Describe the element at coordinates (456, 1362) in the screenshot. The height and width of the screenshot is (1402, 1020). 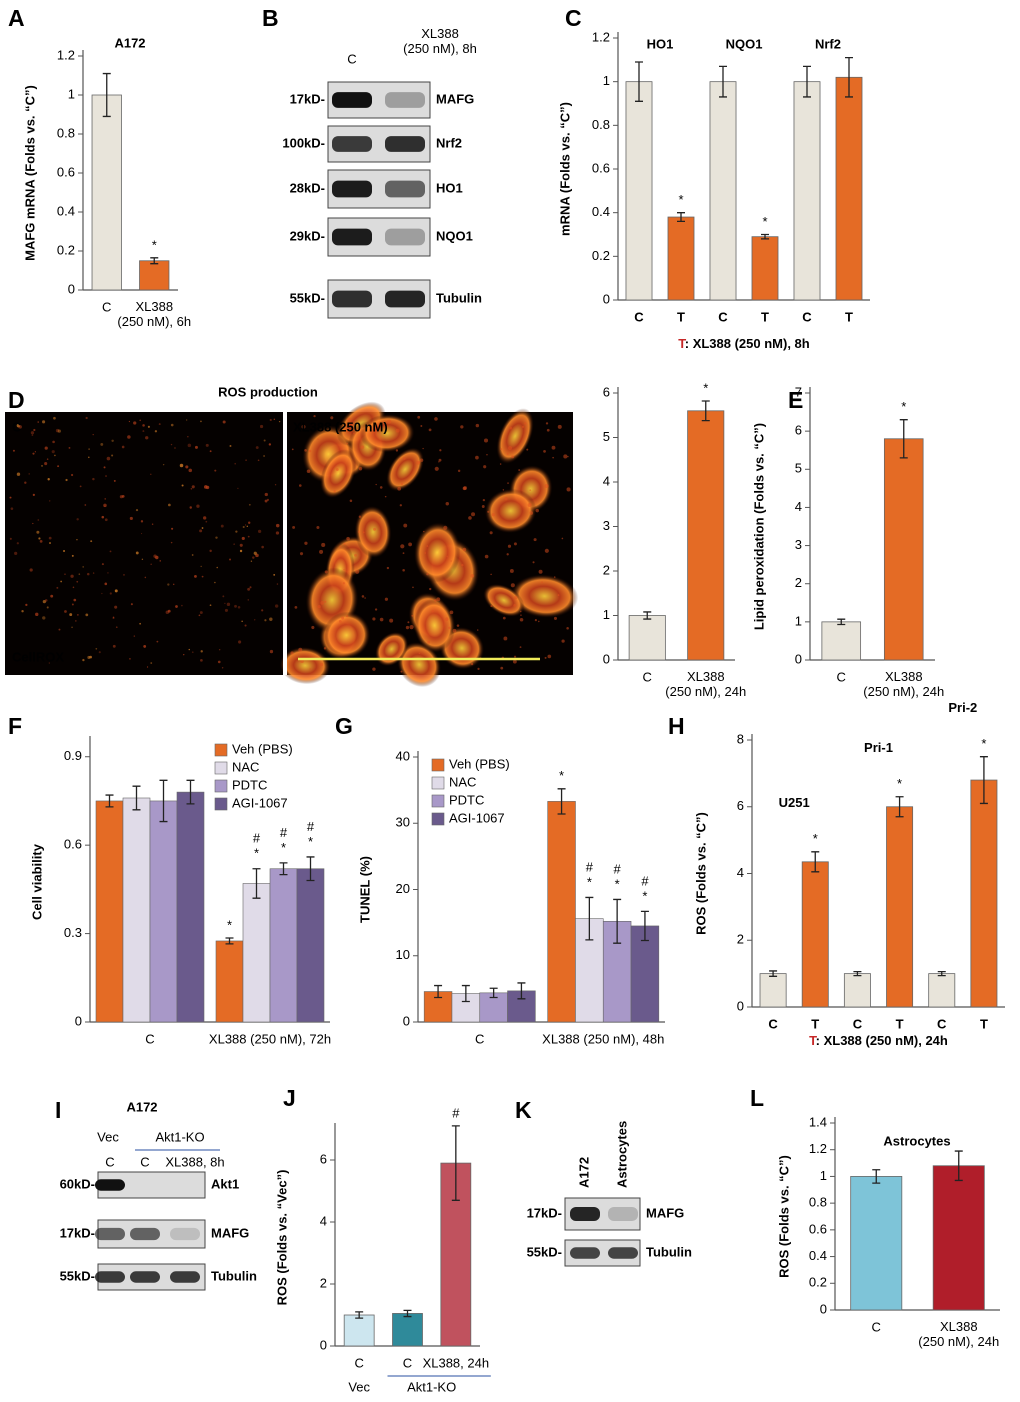
I see `x-tick-label: XL388, 24h` at that location.